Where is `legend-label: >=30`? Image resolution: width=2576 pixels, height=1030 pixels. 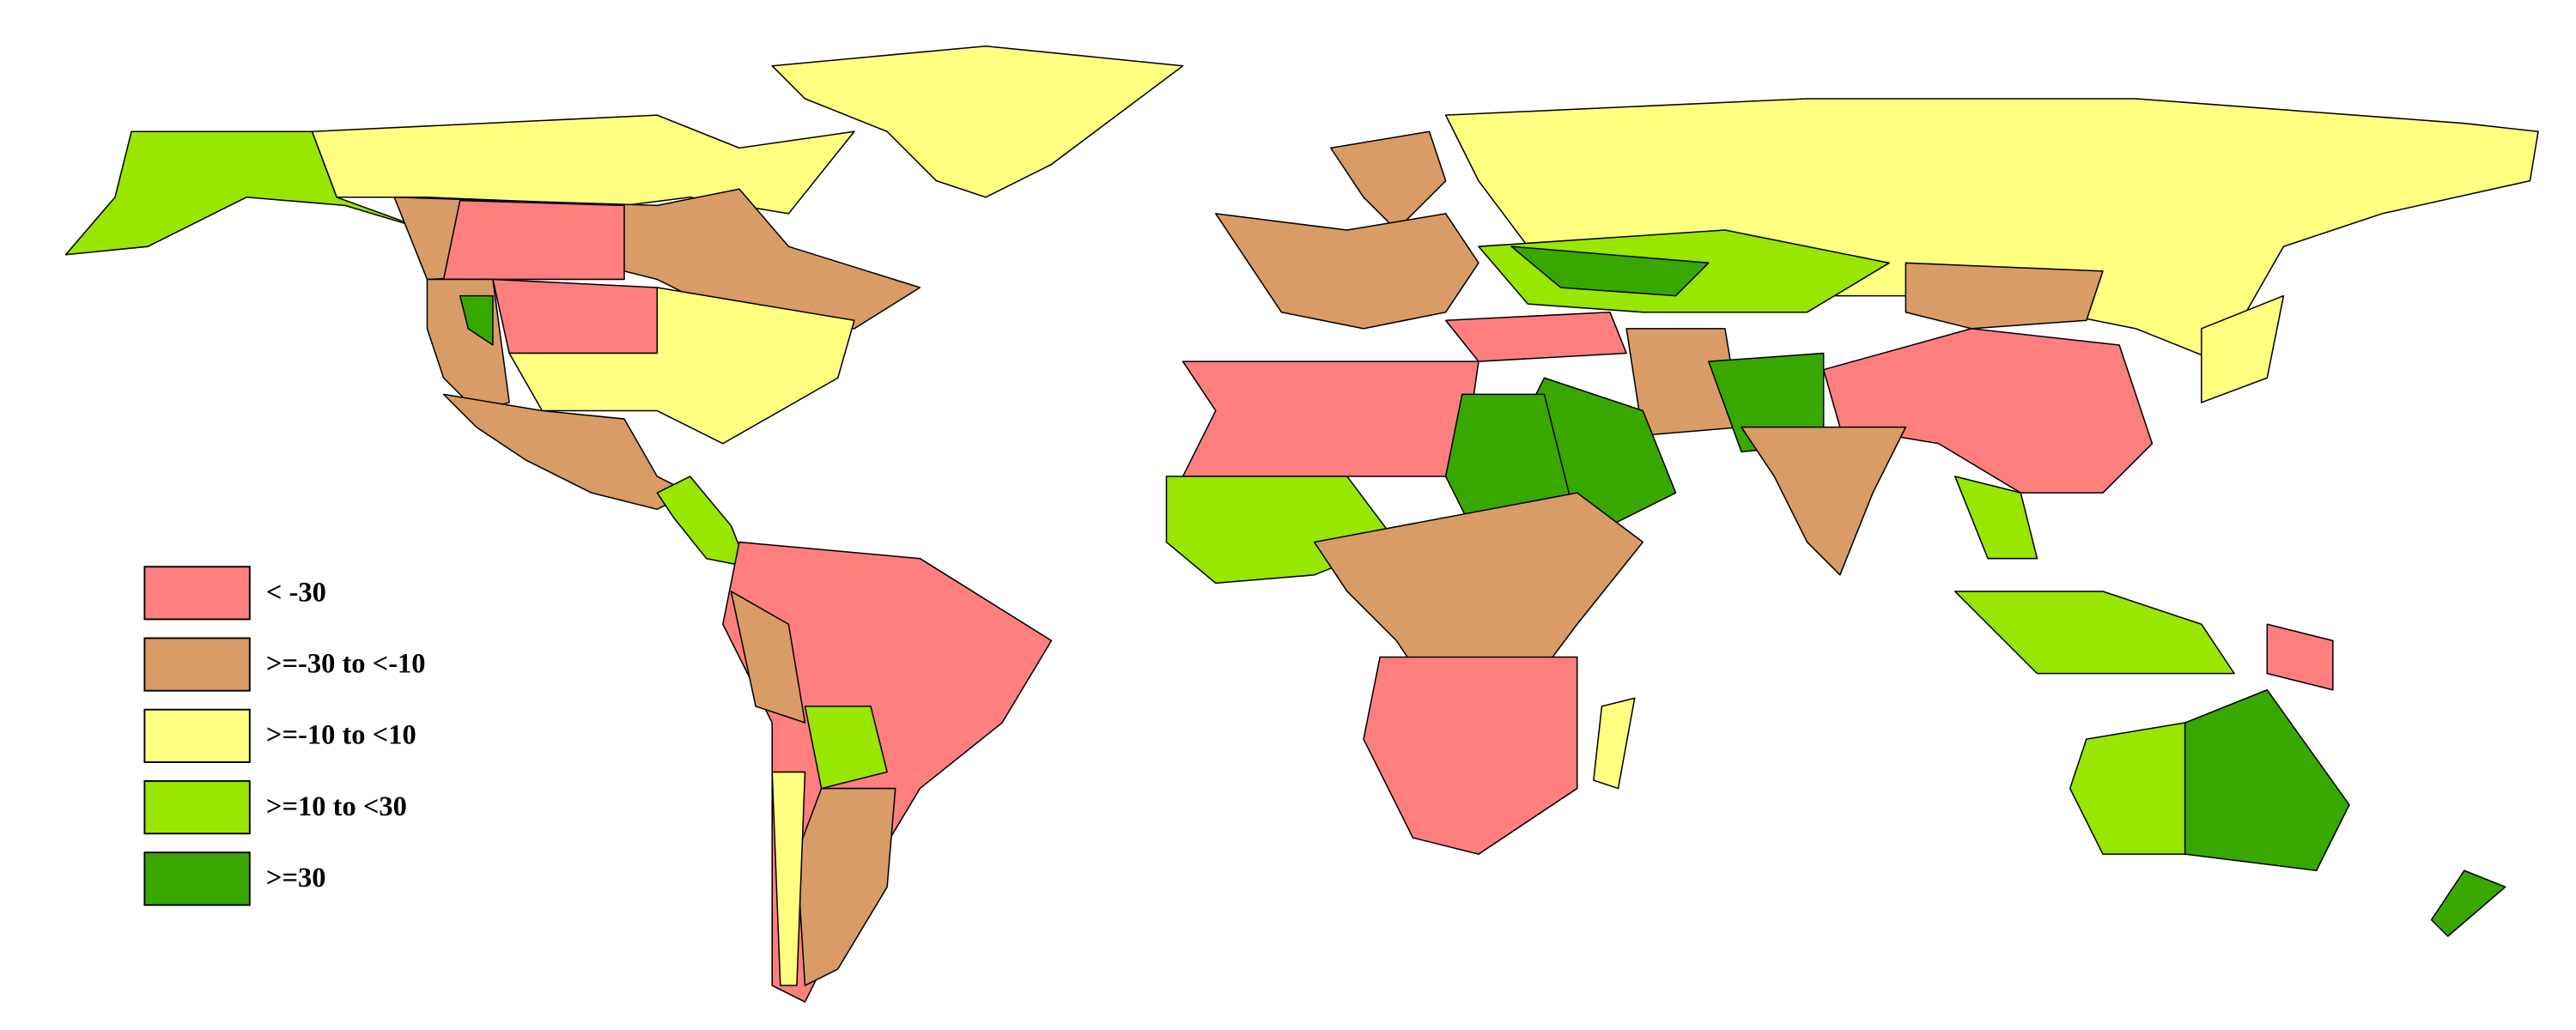
legend-label: >=30 is located at coordinates (296, 878).